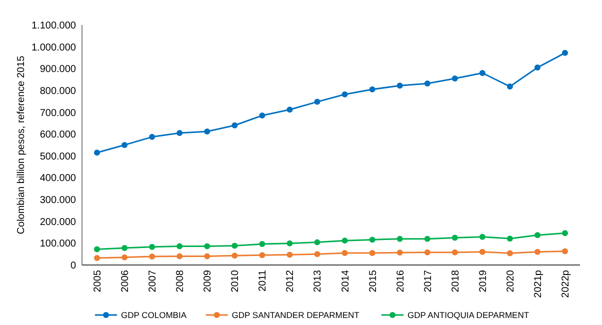  What do you see at coordinates (98, 281) in the screenshot?
I see `x-tick-label: 2005` at bounding box center [98, 281].